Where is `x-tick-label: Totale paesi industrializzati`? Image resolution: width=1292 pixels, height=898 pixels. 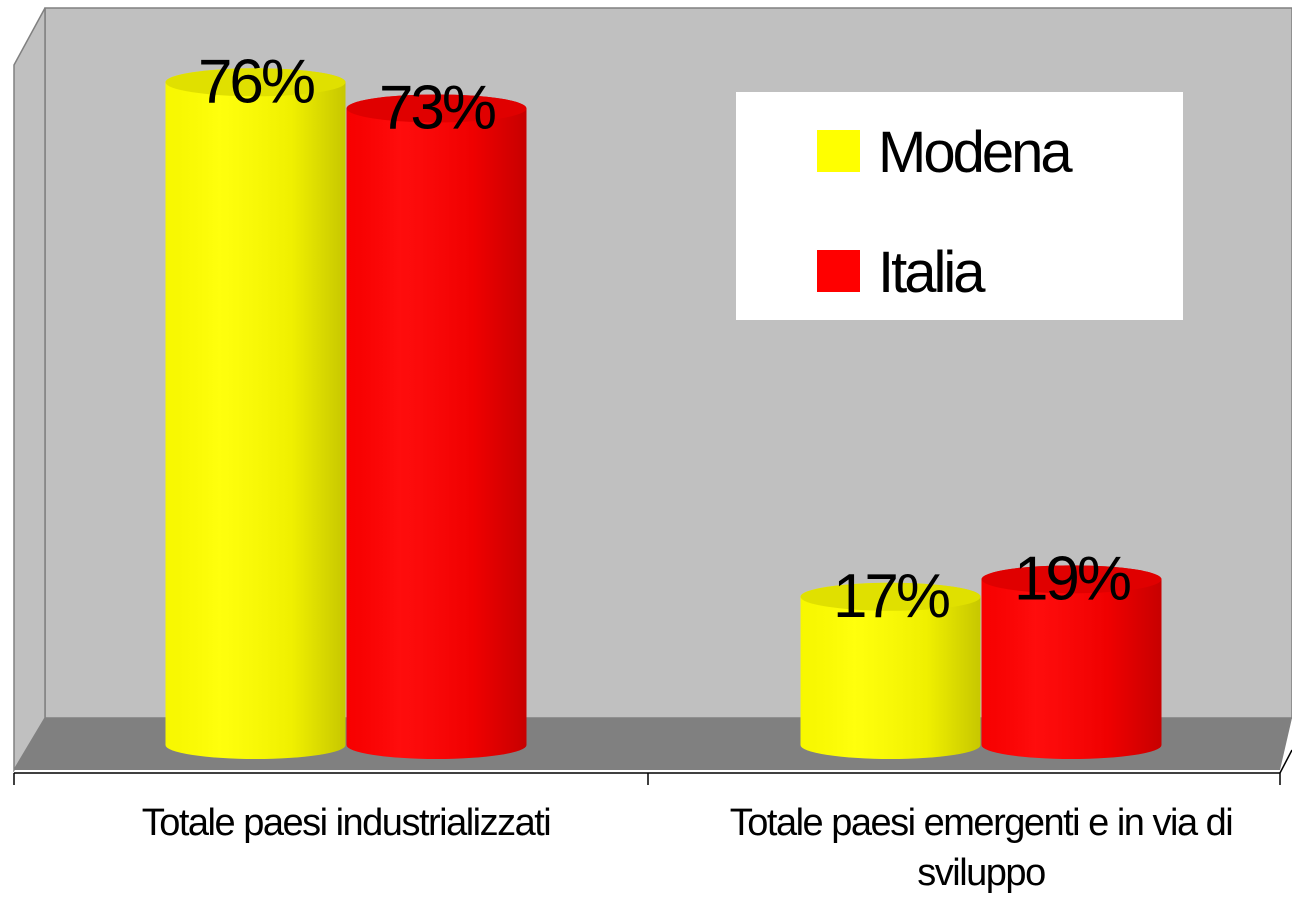 x-tick-label: Totale paesi industrializzati is located at coordinates (346, 823).